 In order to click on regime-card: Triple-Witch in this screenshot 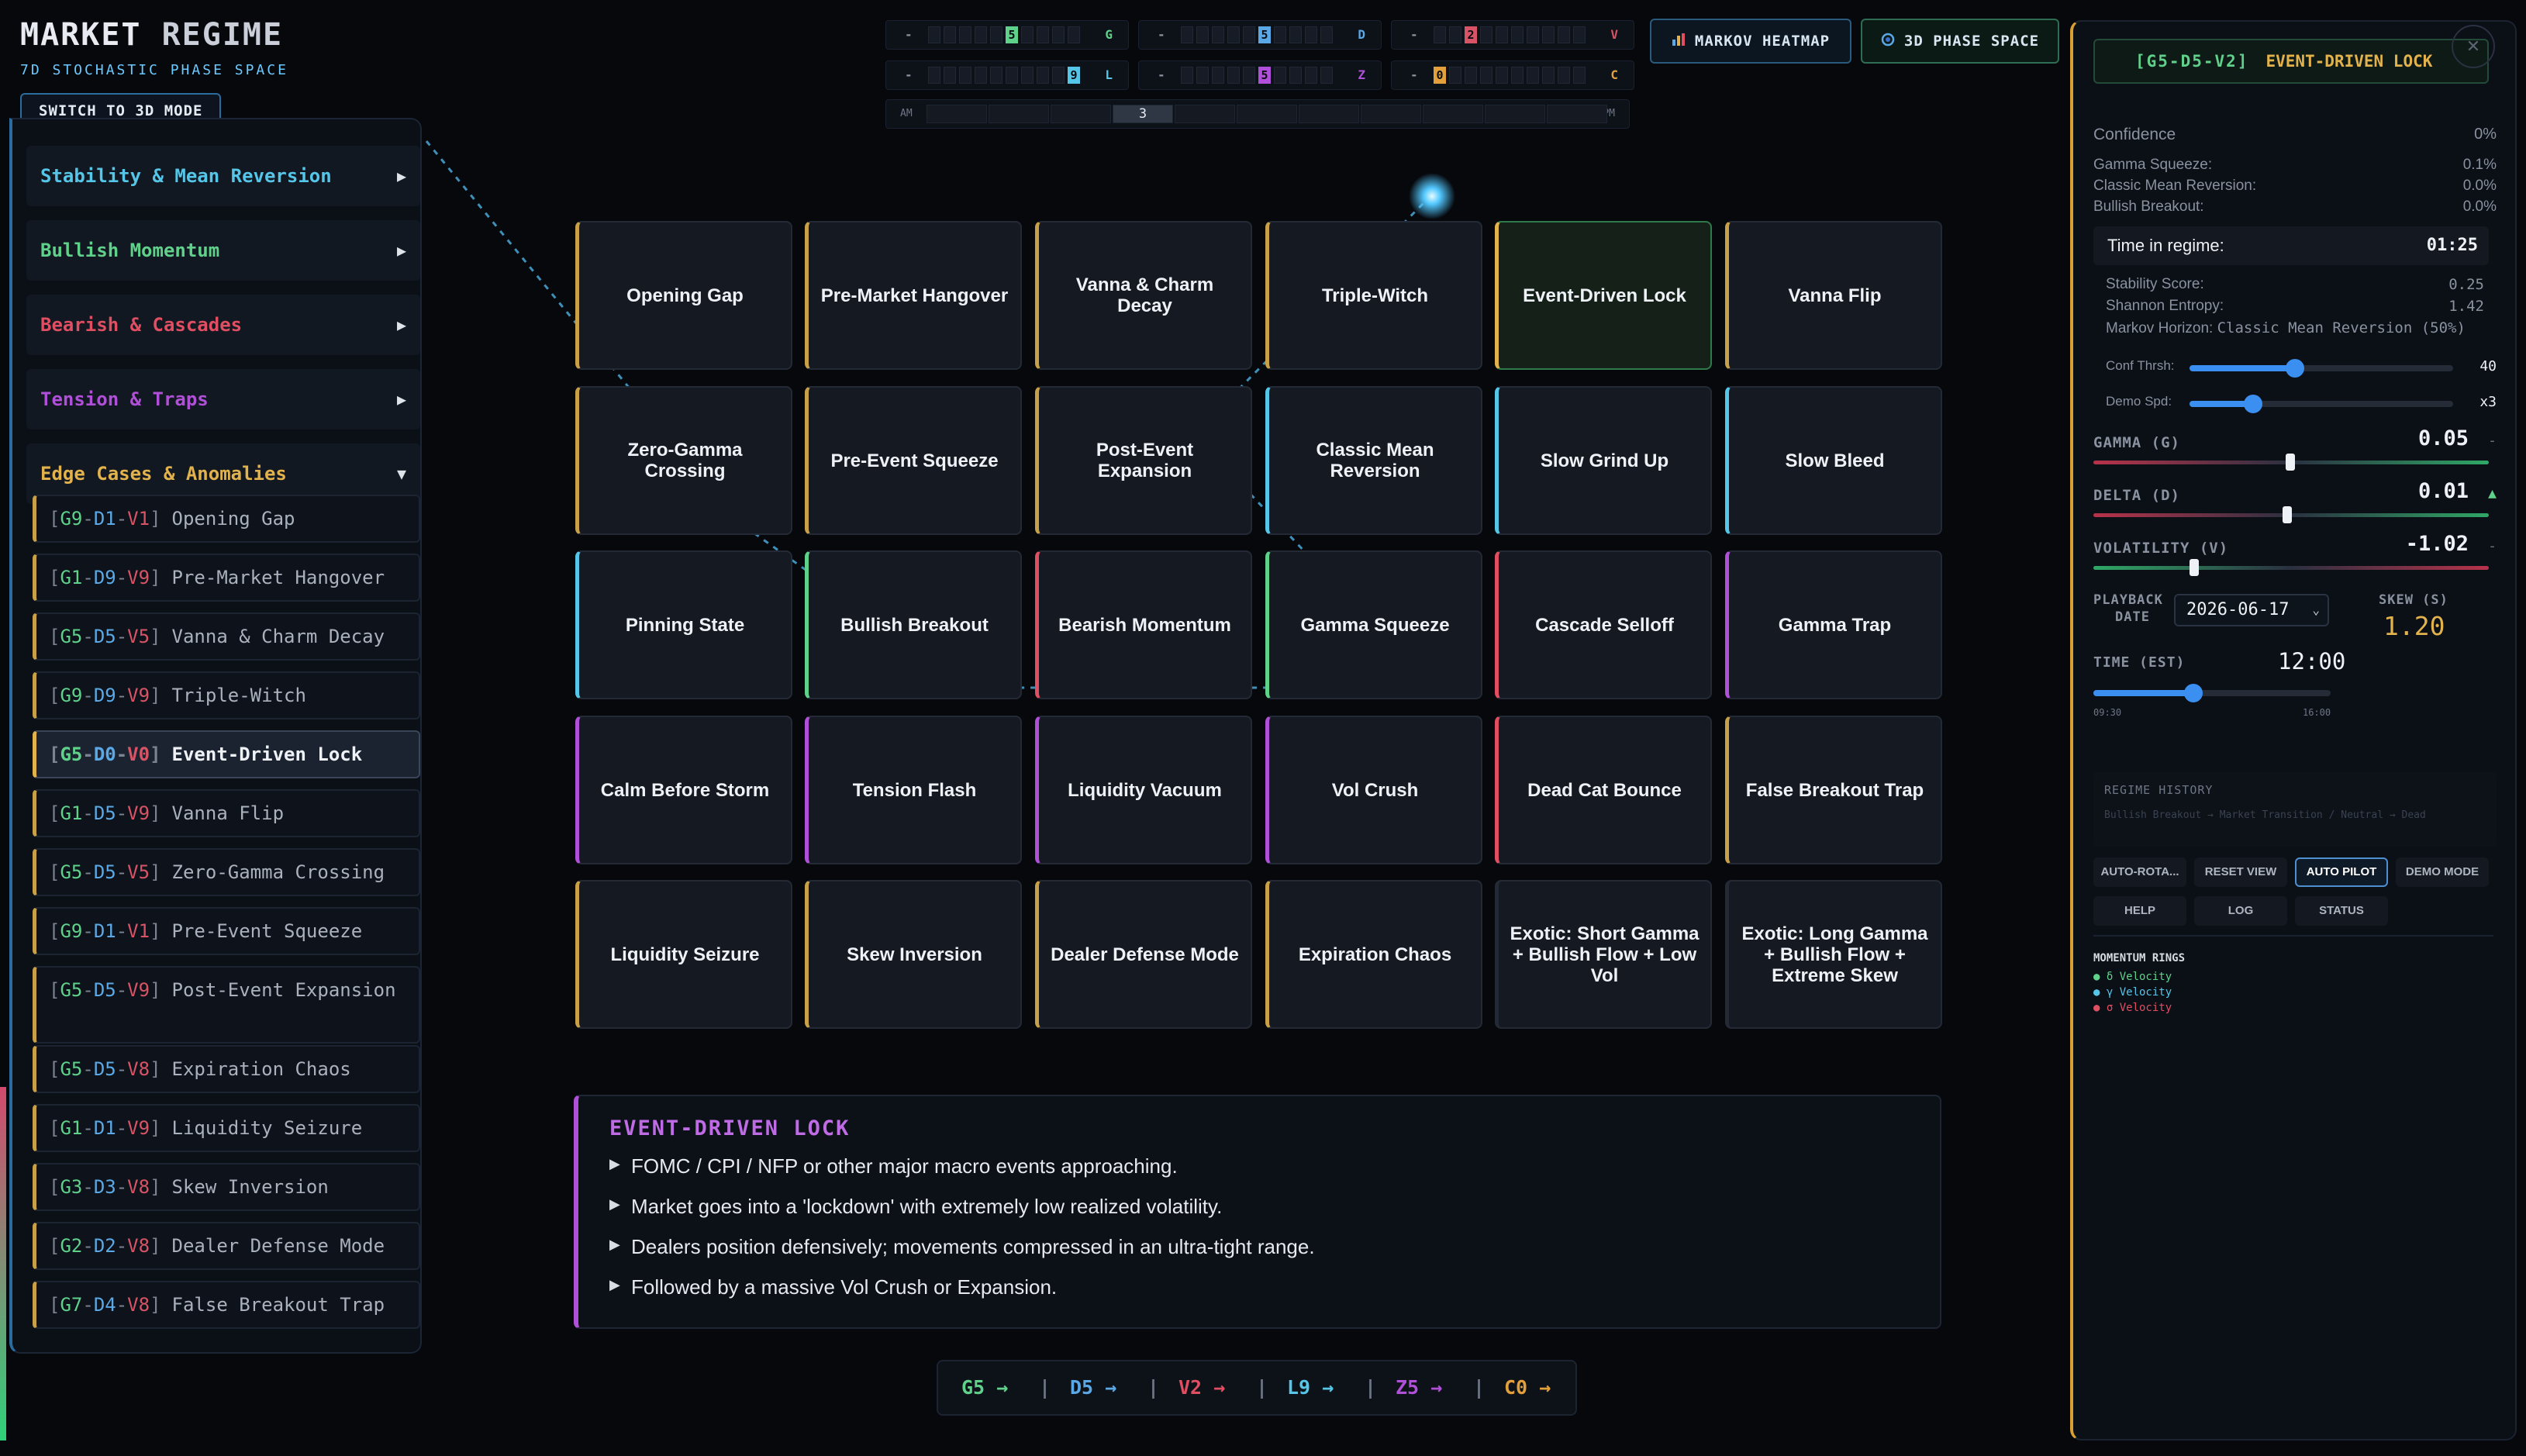, I will do `click(1374, 296)`.